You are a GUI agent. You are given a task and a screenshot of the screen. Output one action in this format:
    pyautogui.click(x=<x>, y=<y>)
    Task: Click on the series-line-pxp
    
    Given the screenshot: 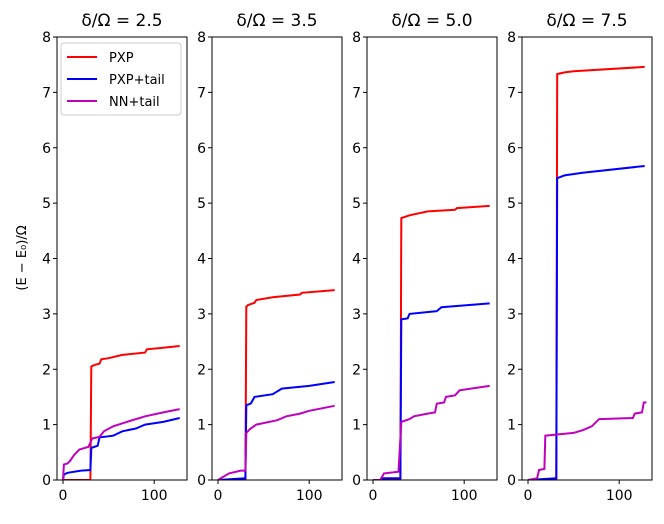 What is the action you would take?
    pyautogui.click(x=121, y=412)
    